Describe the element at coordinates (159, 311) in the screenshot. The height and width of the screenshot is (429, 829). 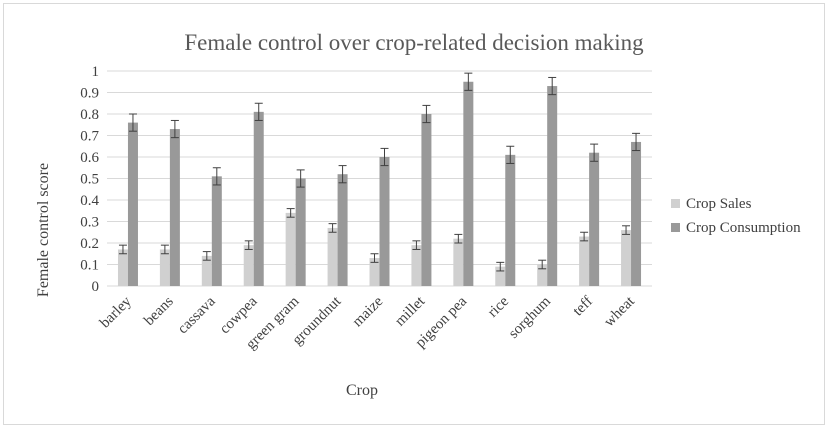
I see `x-tick-label: beans` at that location.